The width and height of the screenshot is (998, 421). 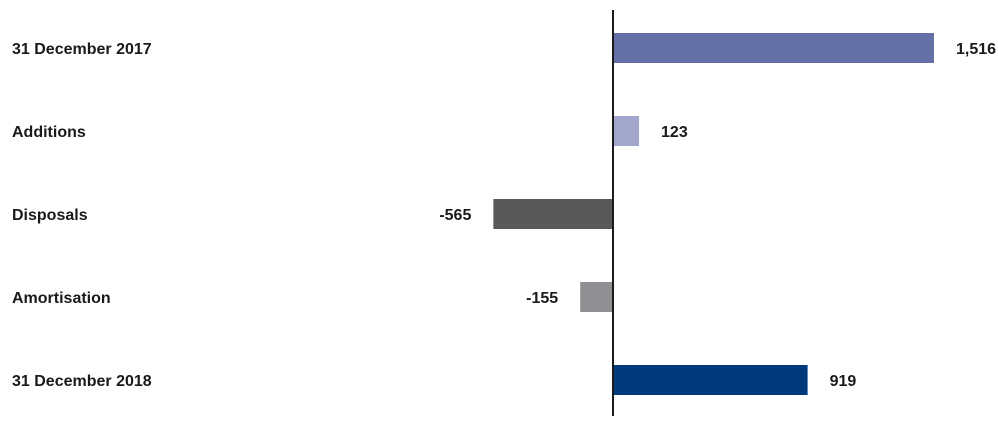 What do you see at coordinates (61, 298) in the screenshot?
I see `category-label: Amortisation` at bounding box center [61, 298].